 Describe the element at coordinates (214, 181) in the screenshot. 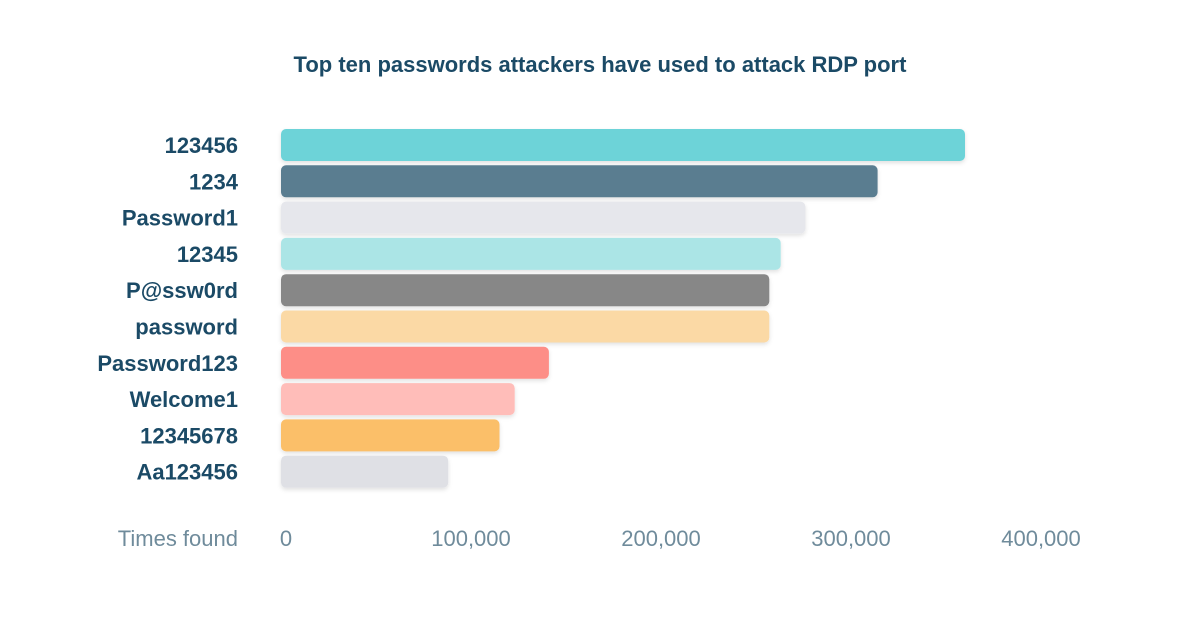

I see `category-label: 1234` at that location.